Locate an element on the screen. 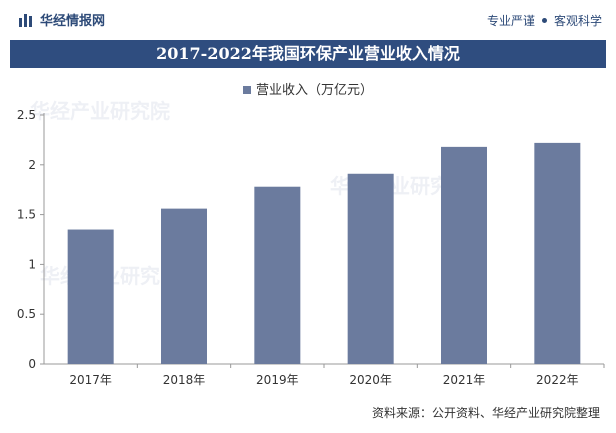  y-tick-label: 0.5 is located at coordinates (26, 314).